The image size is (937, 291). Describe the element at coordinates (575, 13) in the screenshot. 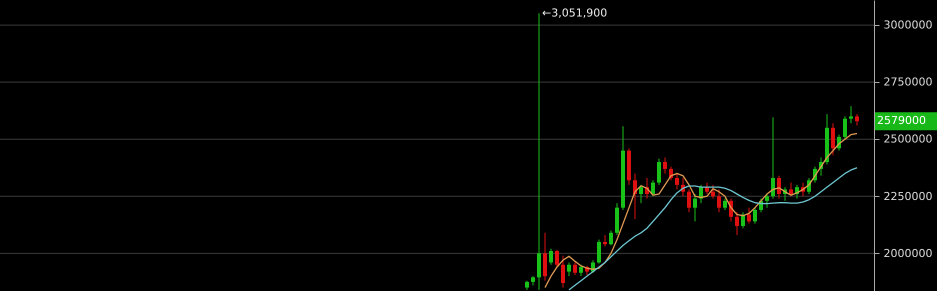

I see `annotation: ←3,051,900` at that location.